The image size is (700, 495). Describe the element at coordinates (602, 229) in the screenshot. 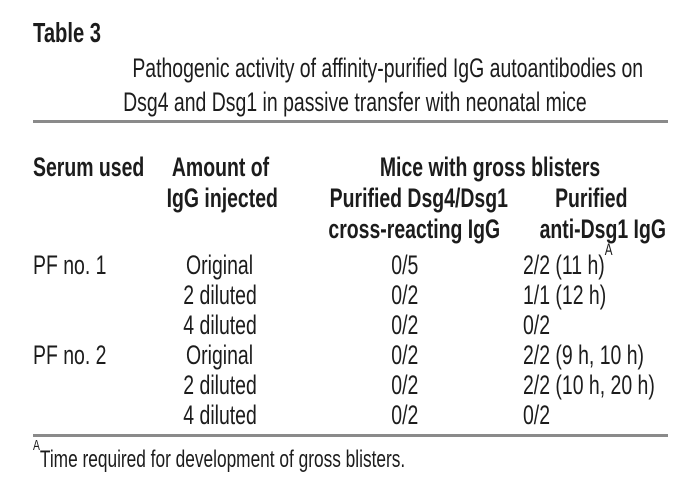

I see `column-header-anti-dsg1-line2: anti-Dsg1 IgG` at that location.